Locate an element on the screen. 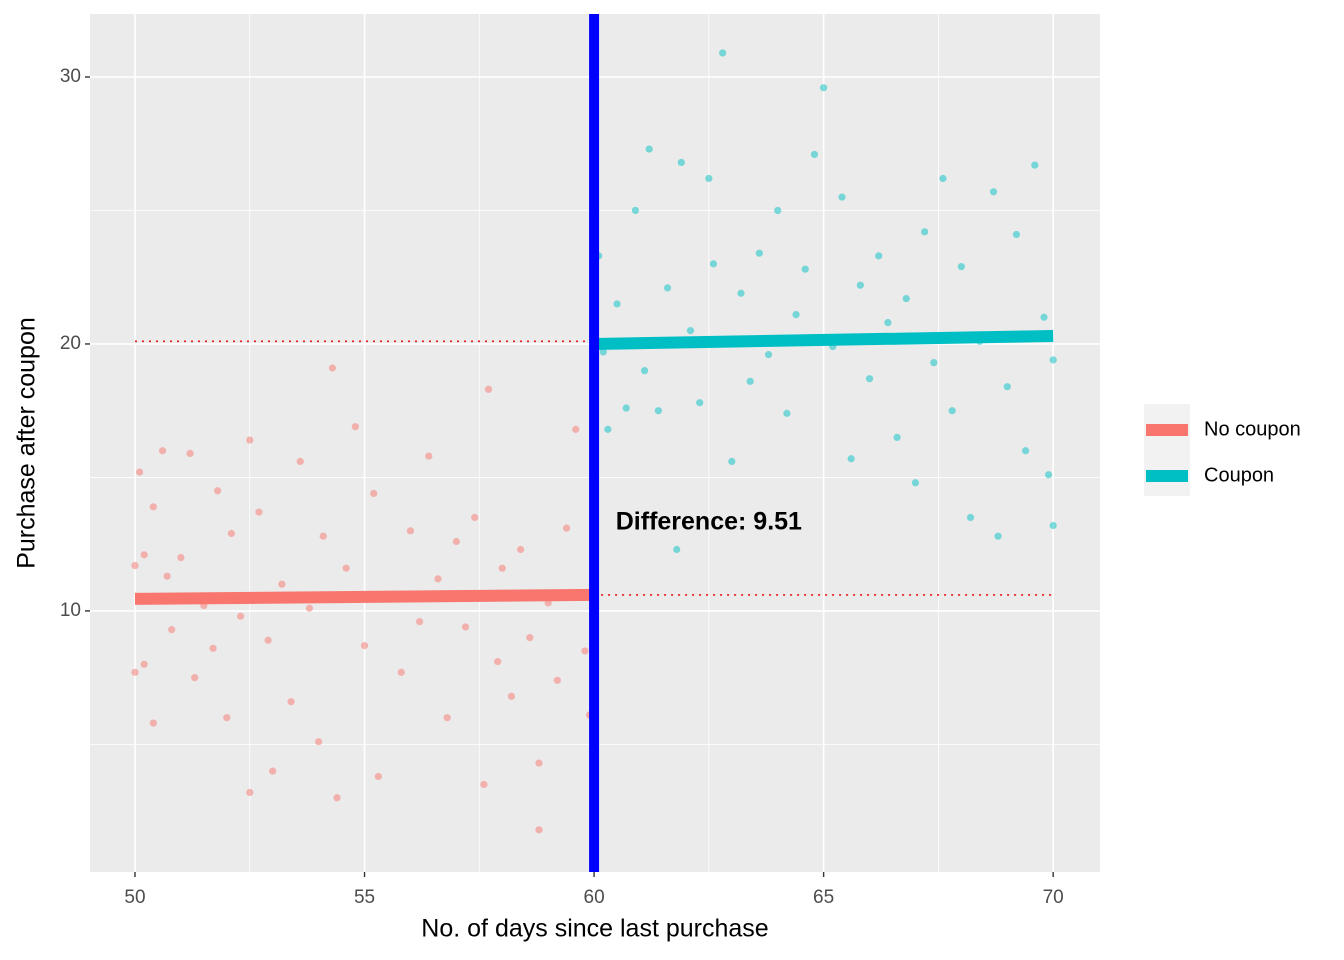 This screenshot has width=1344, height=960. x-axis-title: No. of days since last purchase is located at coordinates (594, 929).